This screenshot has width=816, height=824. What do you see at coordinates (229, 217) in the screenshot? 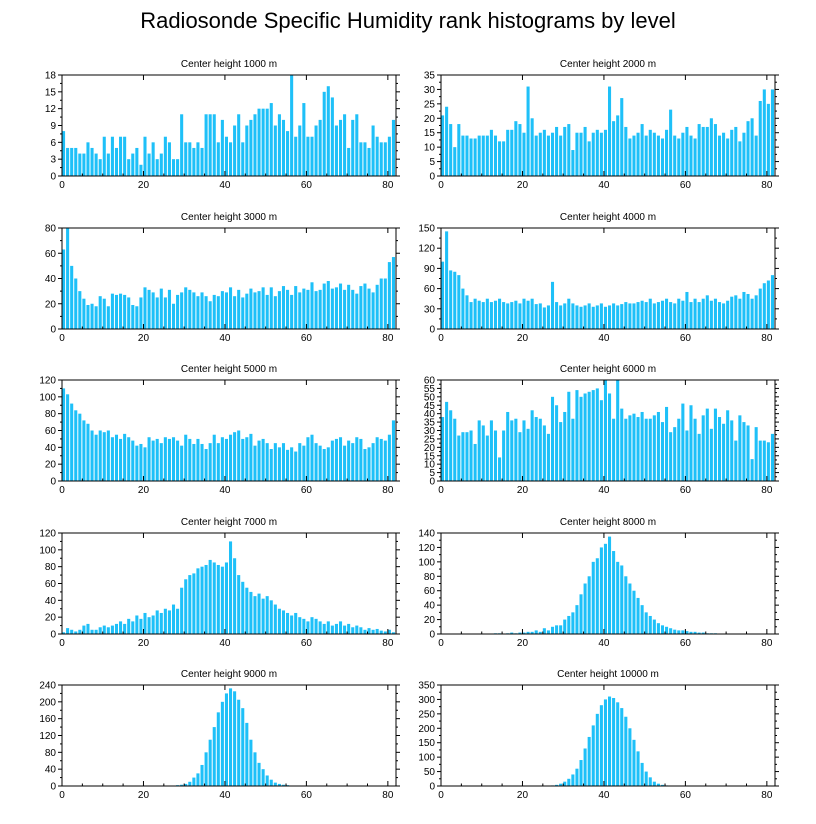
I see `panel-title: Center height 3000 m` at bounding box center [229, 217].